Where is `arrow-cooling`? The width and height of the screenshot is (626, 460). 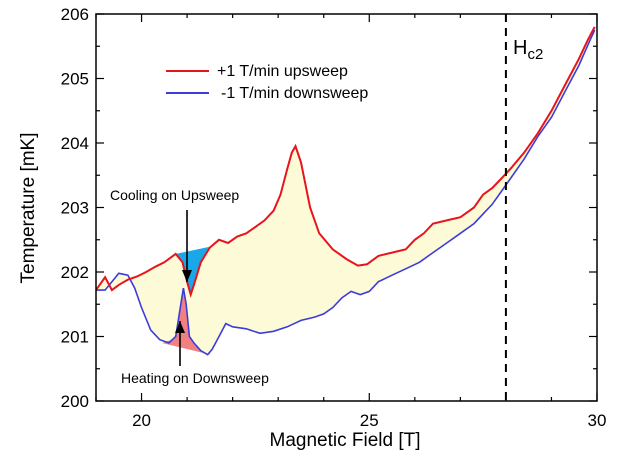
arrow-cooling is located at coordinates (187, 246).